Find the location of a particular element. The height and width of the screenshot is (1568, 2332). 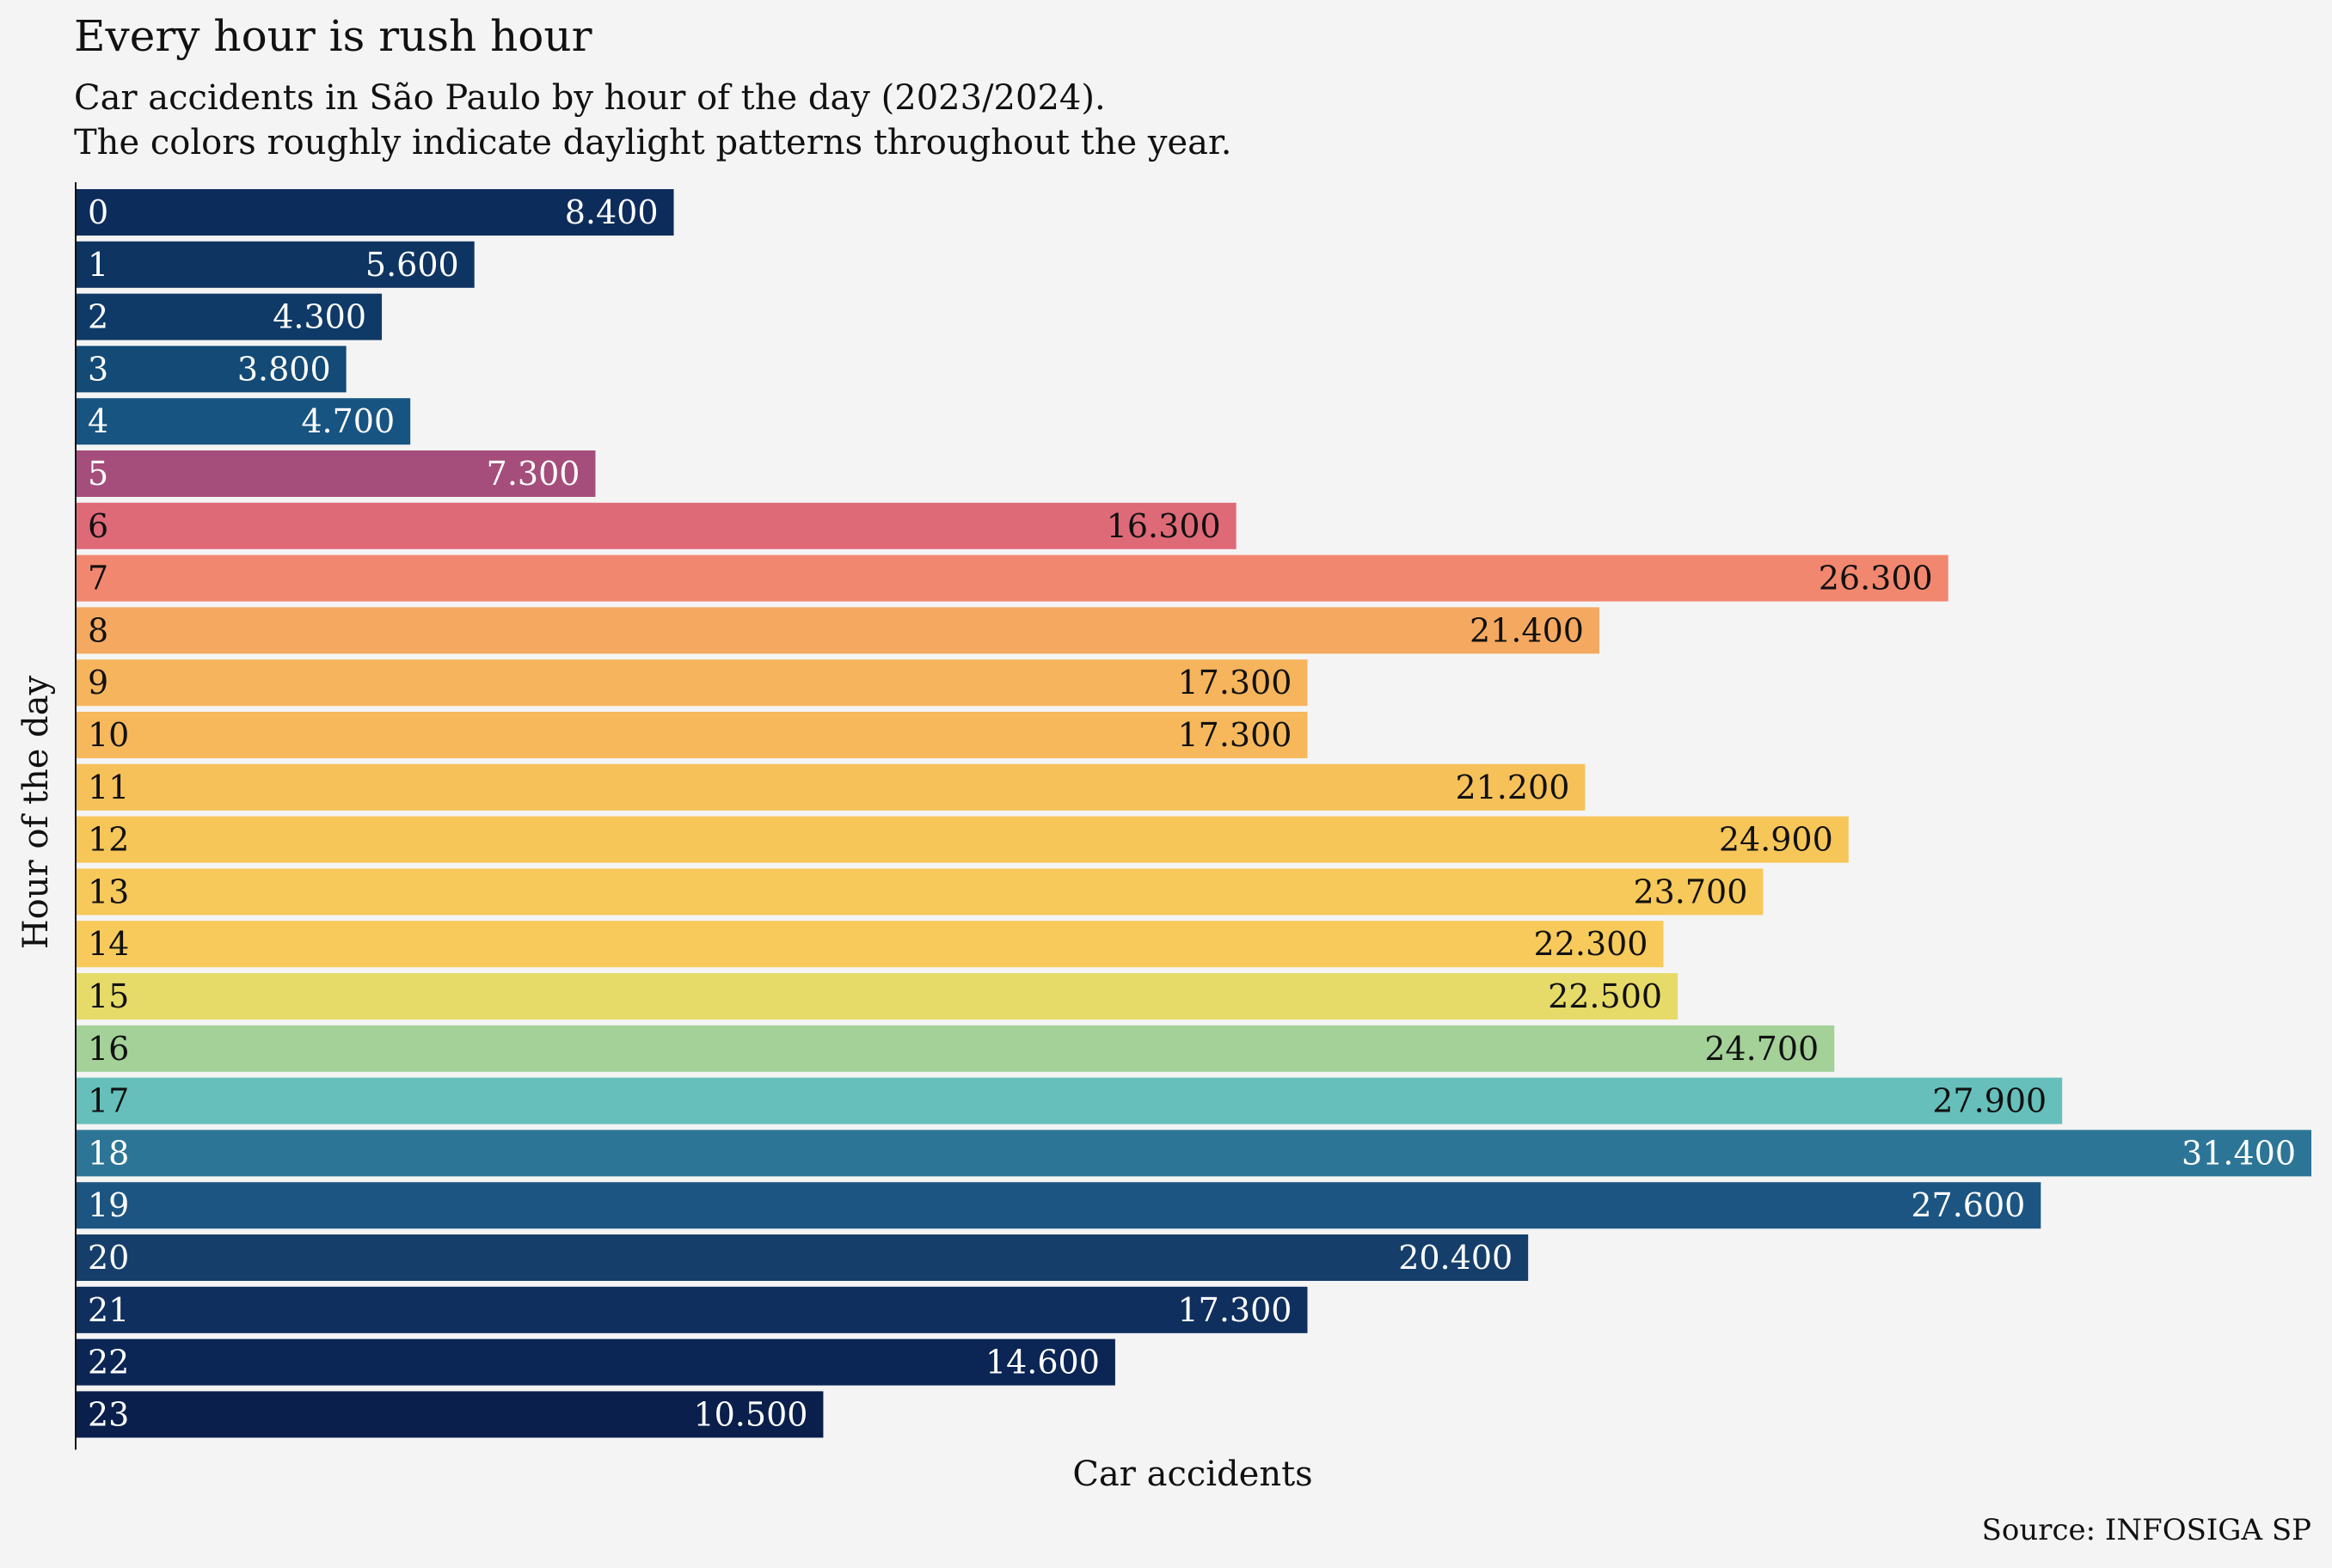

value-label-8: 21.400 is located at coordinates (1527, 630).